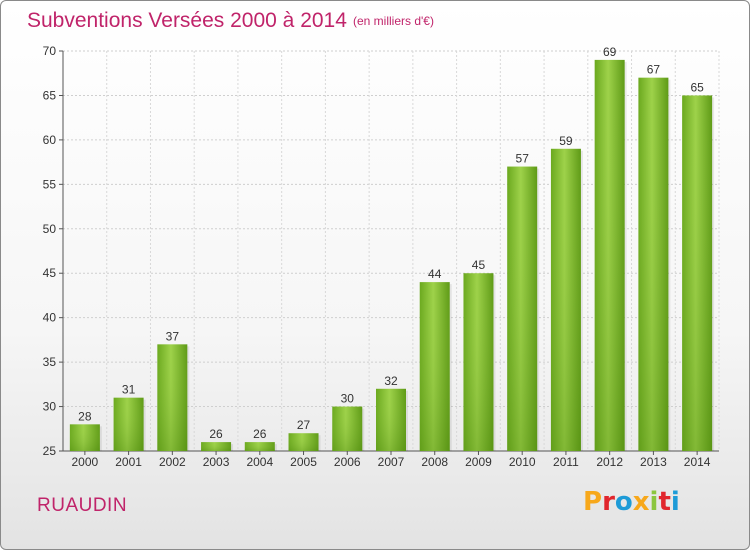  I want to click on value-label: 37, so click(173, 336).